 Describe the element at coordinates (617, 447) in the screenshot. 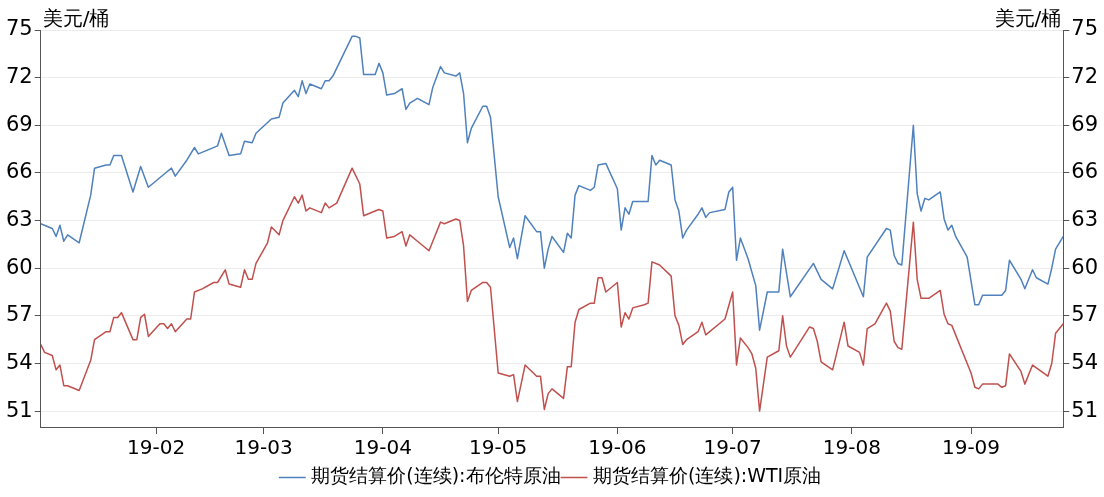

I see `x-tick-label: 19-06` at that location.